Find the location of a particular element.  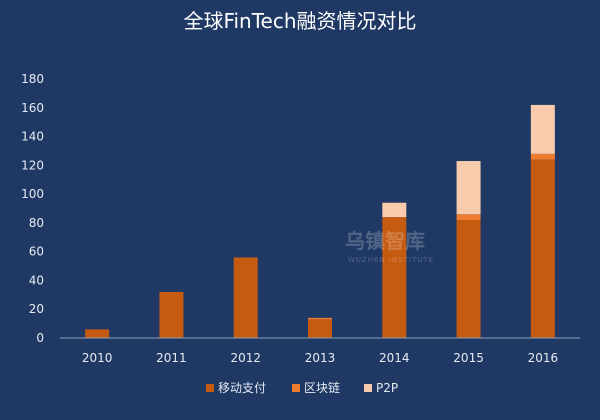

watermark-logo-text: 乌镇智库 is located at coordinates (385, 241).